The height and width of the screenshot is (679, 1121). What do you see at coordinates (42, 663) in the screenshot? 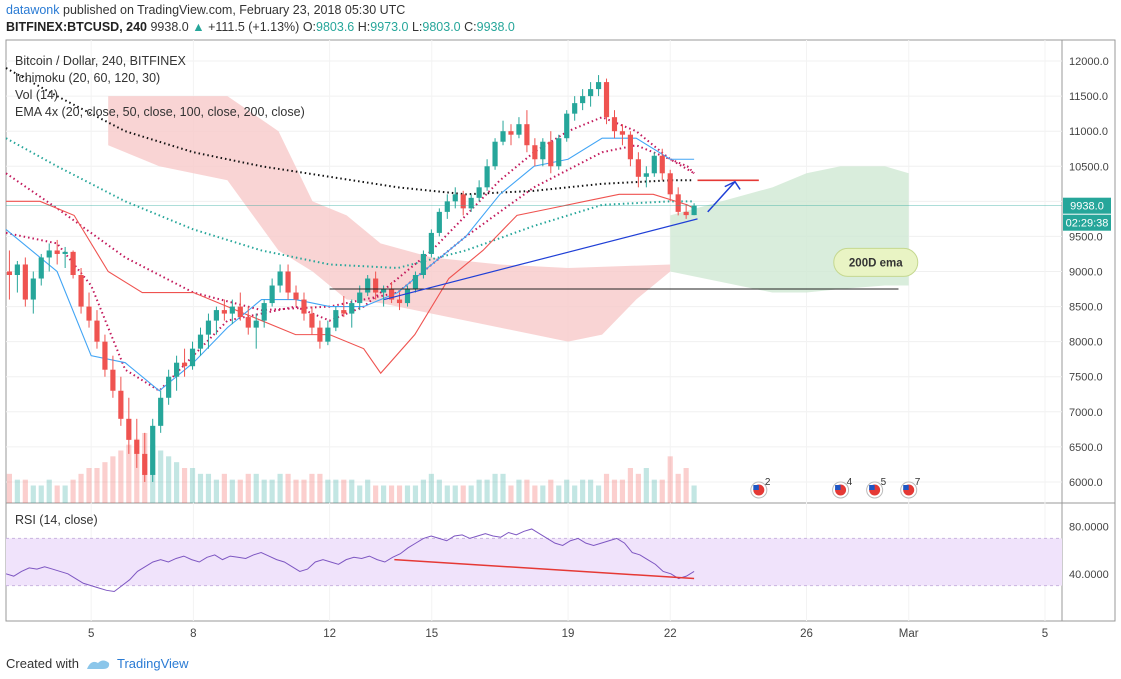
I see `created-with-text: Created with` at bounding box center [42, 663].